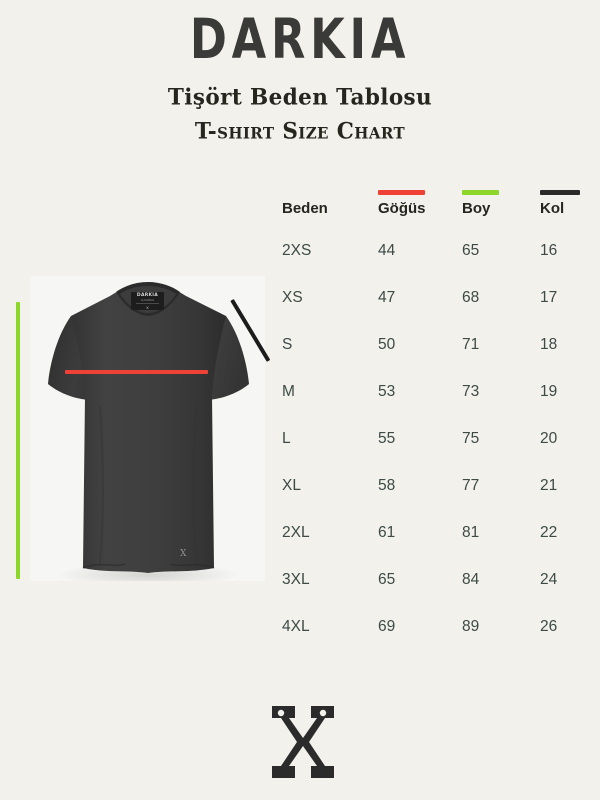 Image resolution: width=600 pixels, height=800 pixels. What do you see at coordinates (296, 579) in the screenshot?
I see `cell-size: 3XL` at bounding box center [296, 579].